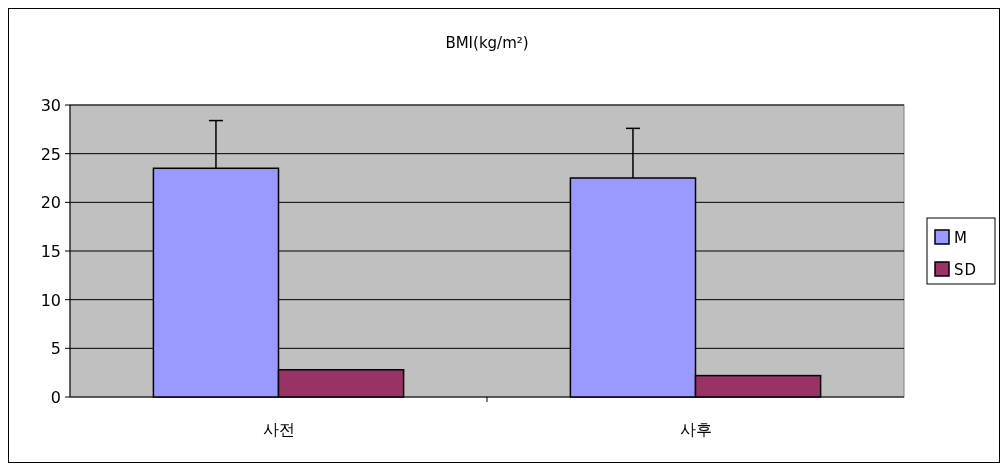 This screenshot has height=466, width=1002. What do you see at coordinates (50, 105) in the screenshot?
I see `y-tick-label: 30` at bounding box center [50, 105].